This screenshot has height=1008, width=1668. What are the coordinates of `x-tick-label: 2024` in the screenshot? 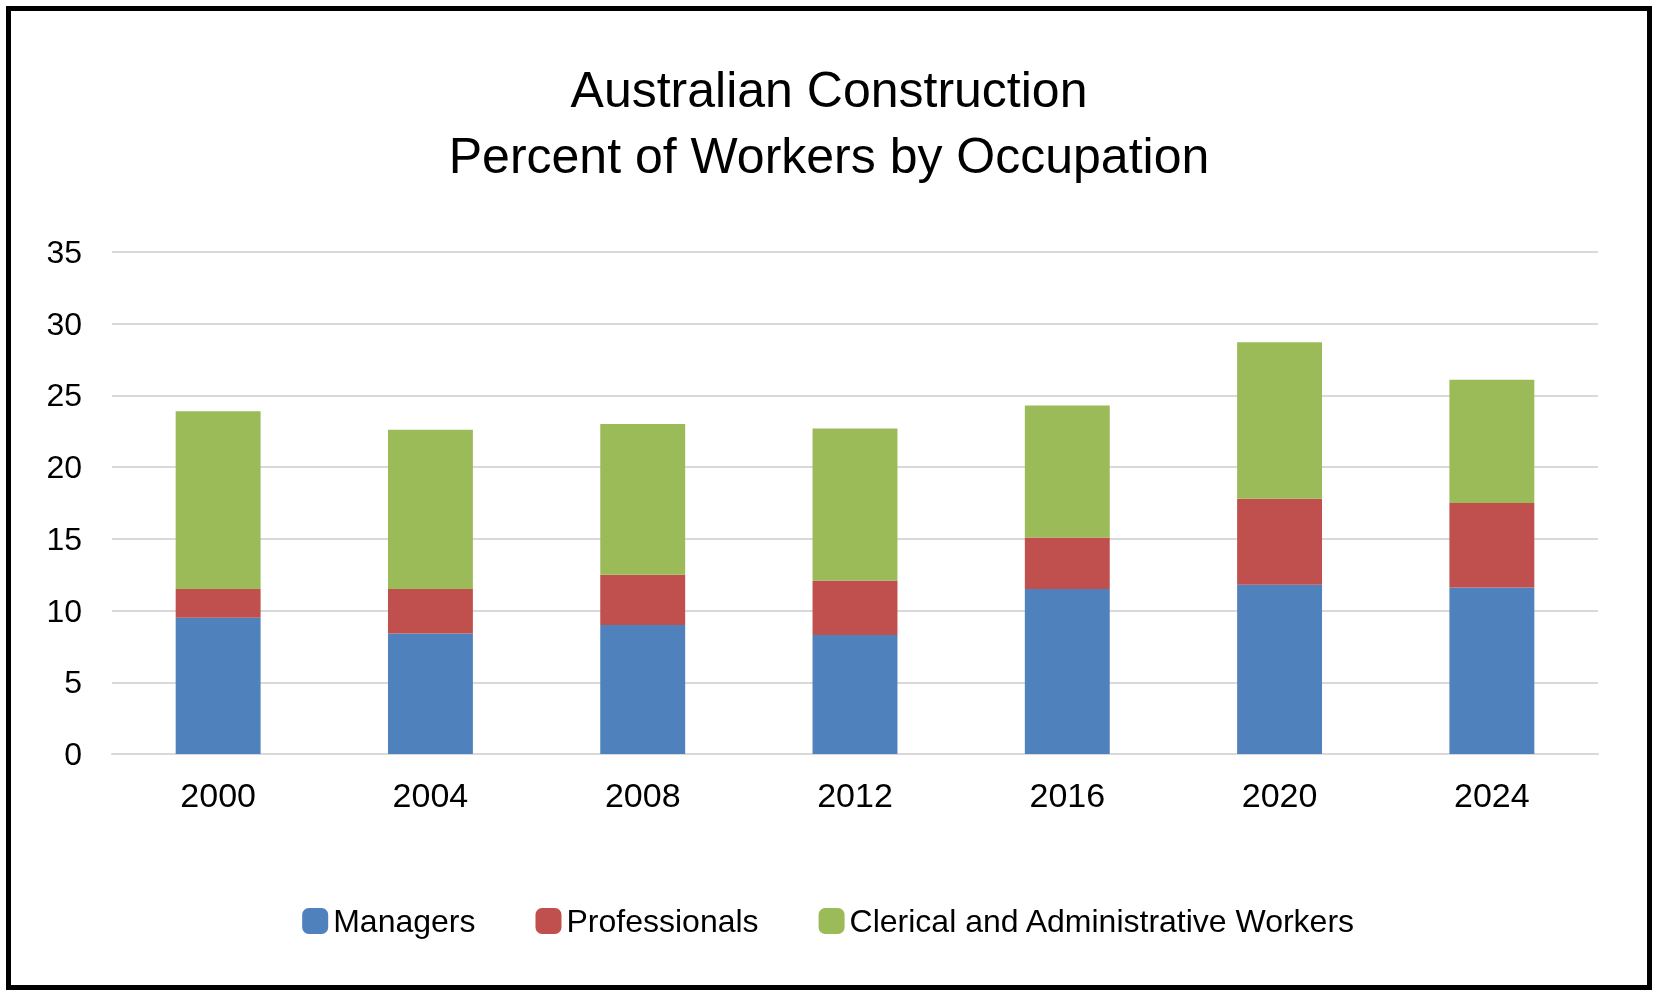 It's located at (1492, 795).